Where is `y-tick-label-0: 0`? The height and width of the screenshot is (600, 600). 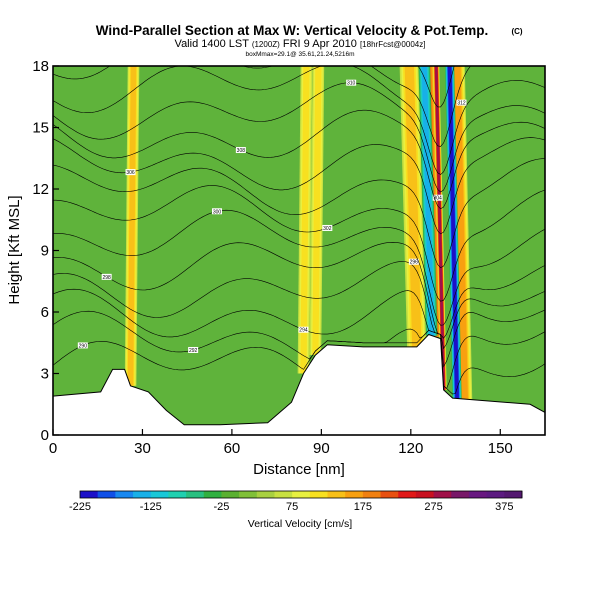
y-tick-label-0: 0 is located at coordinates (45, 435).